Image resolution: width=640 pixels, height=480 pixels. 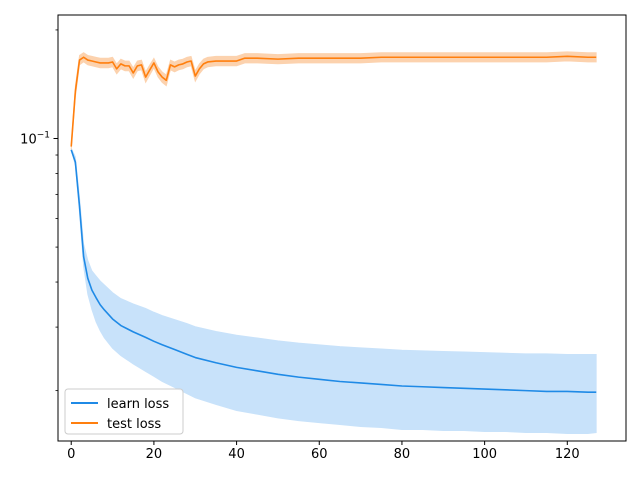 I want to click on y-tick-label: 10−1, so click(x=35, y=139).